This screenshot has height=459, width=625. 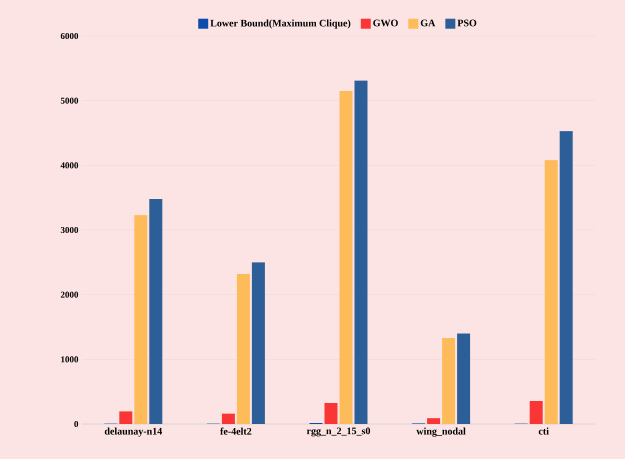 What do you see at coordinates (236, 431) in the screenshot?
I see `x-tick-label: fe-4elt2` at bounding box center [236, 431].